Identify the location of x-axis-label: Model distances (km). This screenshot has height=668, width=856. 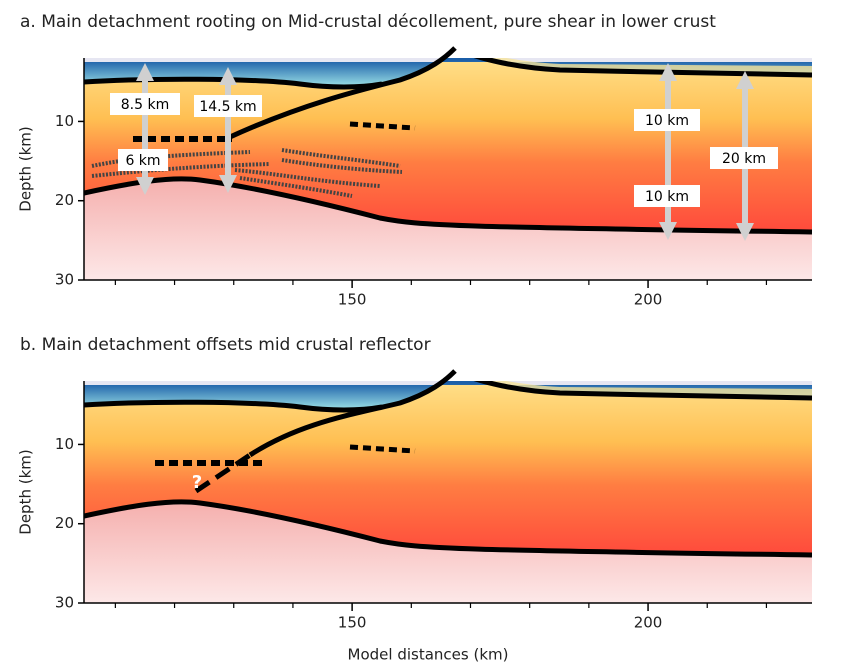
(428, 655).